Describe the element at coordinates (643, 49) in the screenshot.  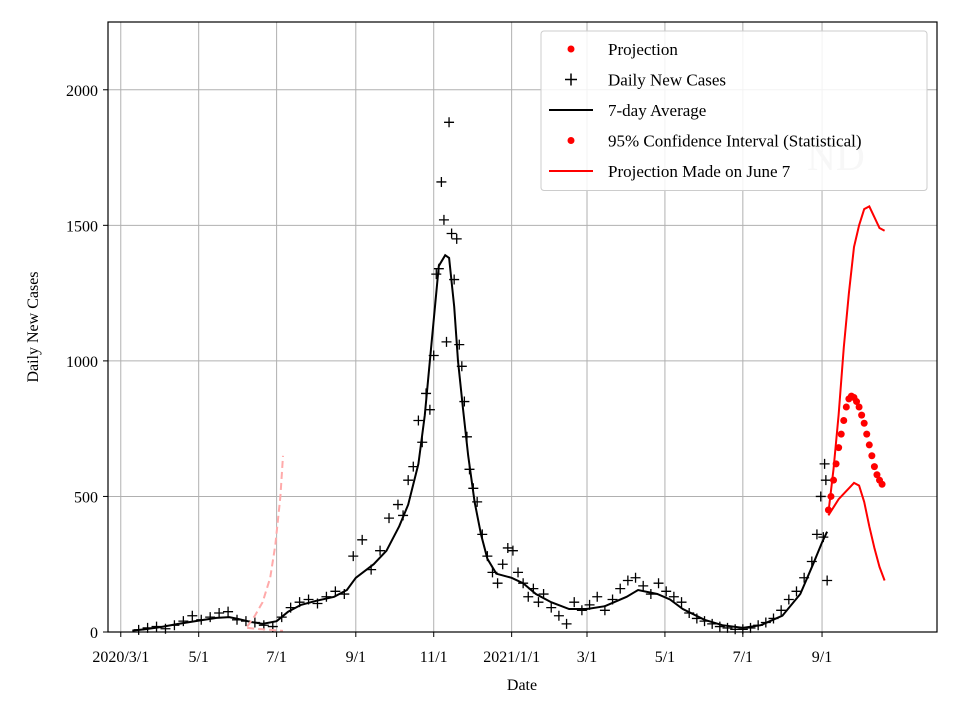
I see `legend-label: Projection` at that location.